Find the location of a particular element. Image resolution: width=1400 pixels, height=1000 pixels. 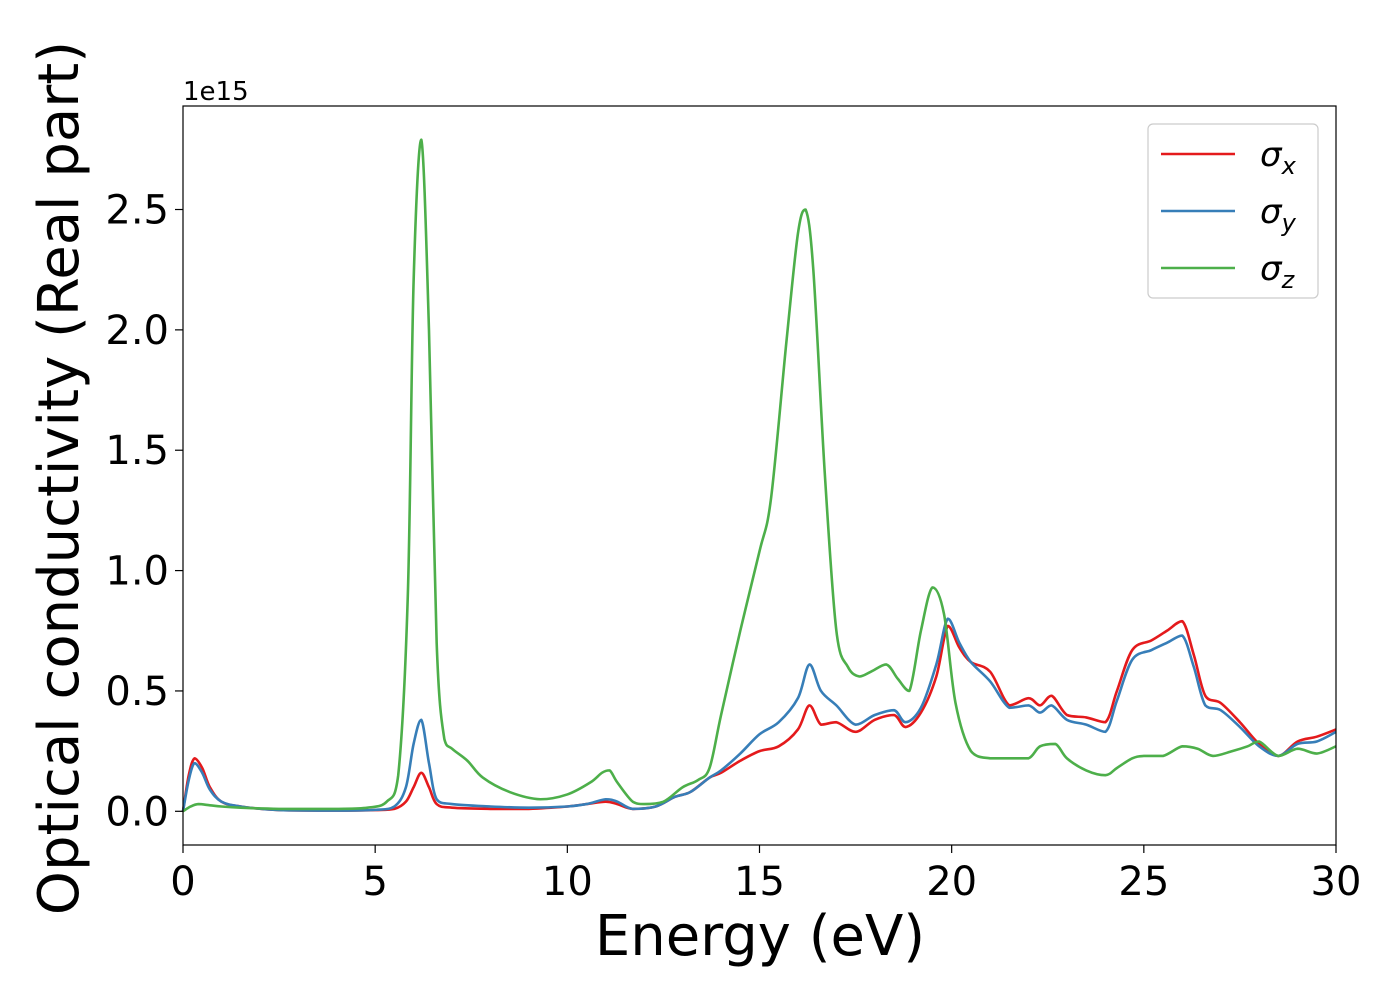

y-tick-label: 0.0 is located at coordinates (137, 812).